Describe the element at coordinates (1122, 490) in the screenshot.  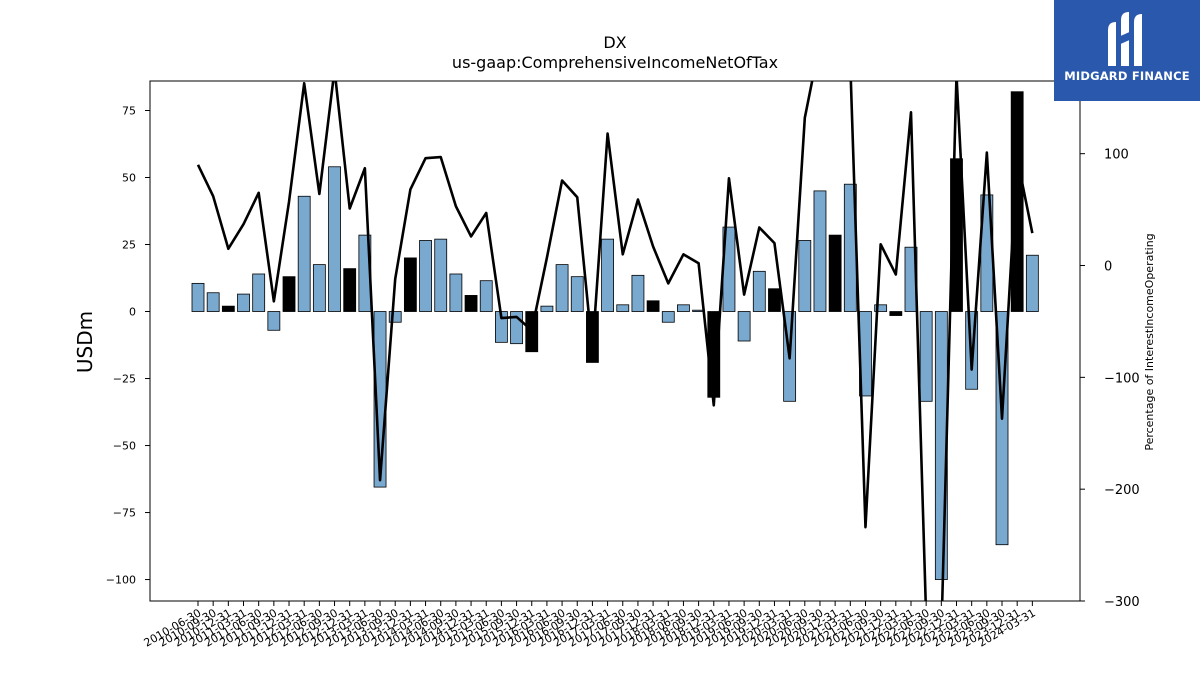
I see `y2-tick-label: −200` at that location.